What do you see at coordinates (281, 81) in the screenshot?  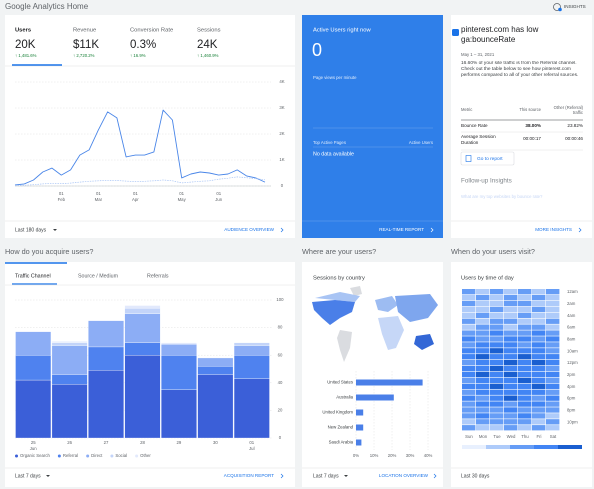 I see `y-tick-label: 4K` at bounding box center [281, 81].